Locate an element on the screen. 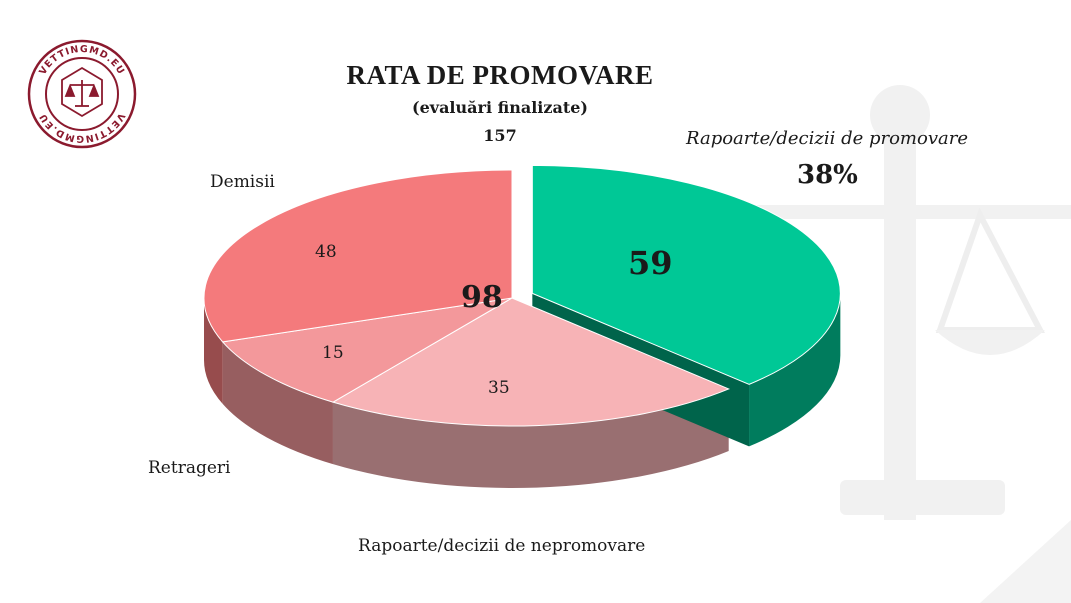  label-nepromovare: Rapoarte/decizii de nepromovare is located at coordinates (502, 546).